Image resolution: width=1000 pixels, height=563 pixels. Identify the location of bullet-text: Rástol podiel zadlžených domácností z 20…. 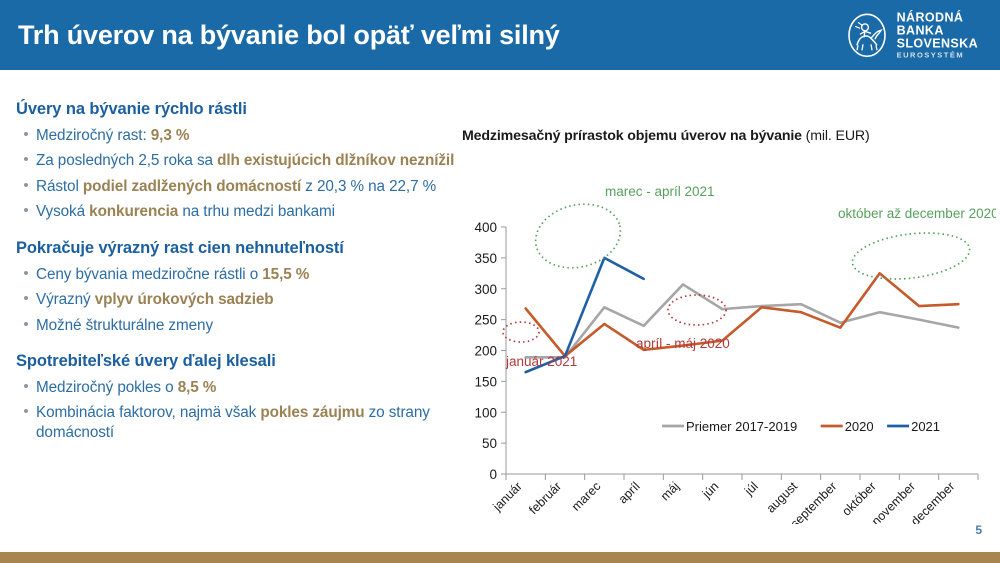
(236, 186).